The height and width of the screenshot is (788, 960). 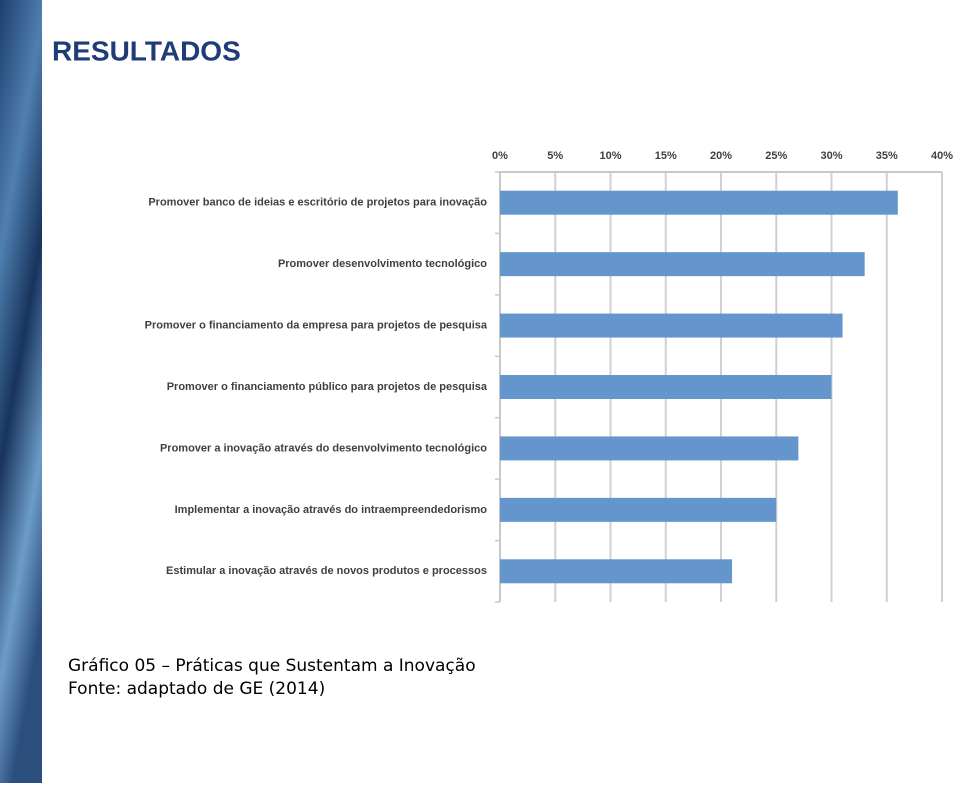 What do you see at coordinates (666, 156) in the screenshot?
I see `x-tick-label: 15%` at bounding box center [666, 156].